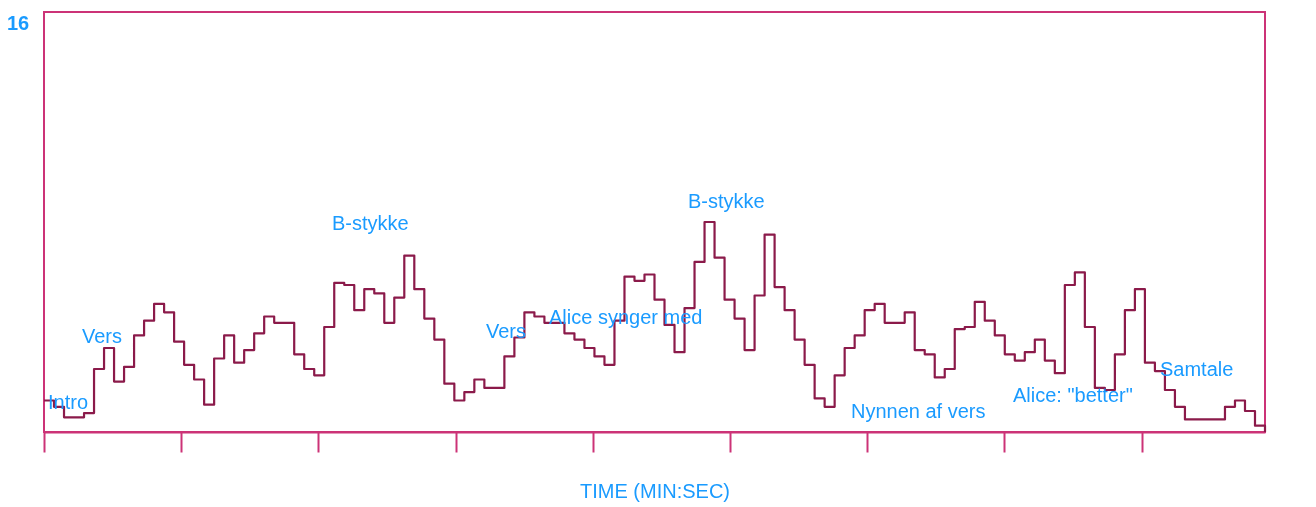 The height and width of the screenshot is (507, 1316). I want to click on annotation: B-stykke, so click(370, 223).